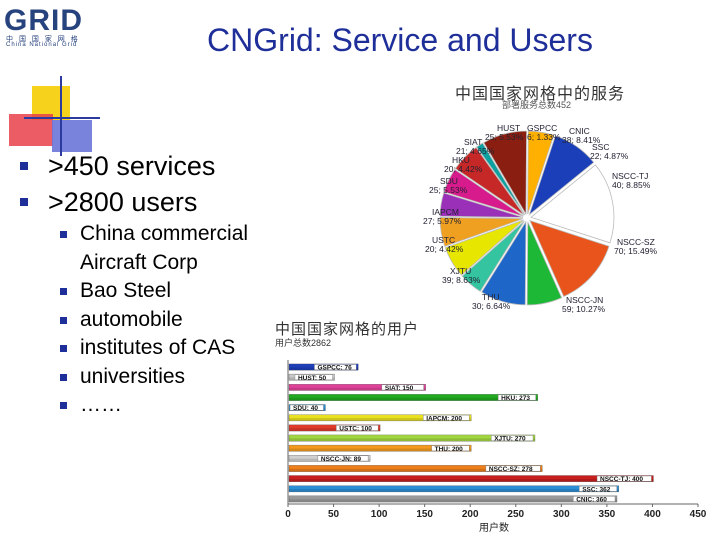  What do you see at coordinates (473, 142) in the screenshot?
I see `pie-label: SIAT` at bounding box center [473, 142].